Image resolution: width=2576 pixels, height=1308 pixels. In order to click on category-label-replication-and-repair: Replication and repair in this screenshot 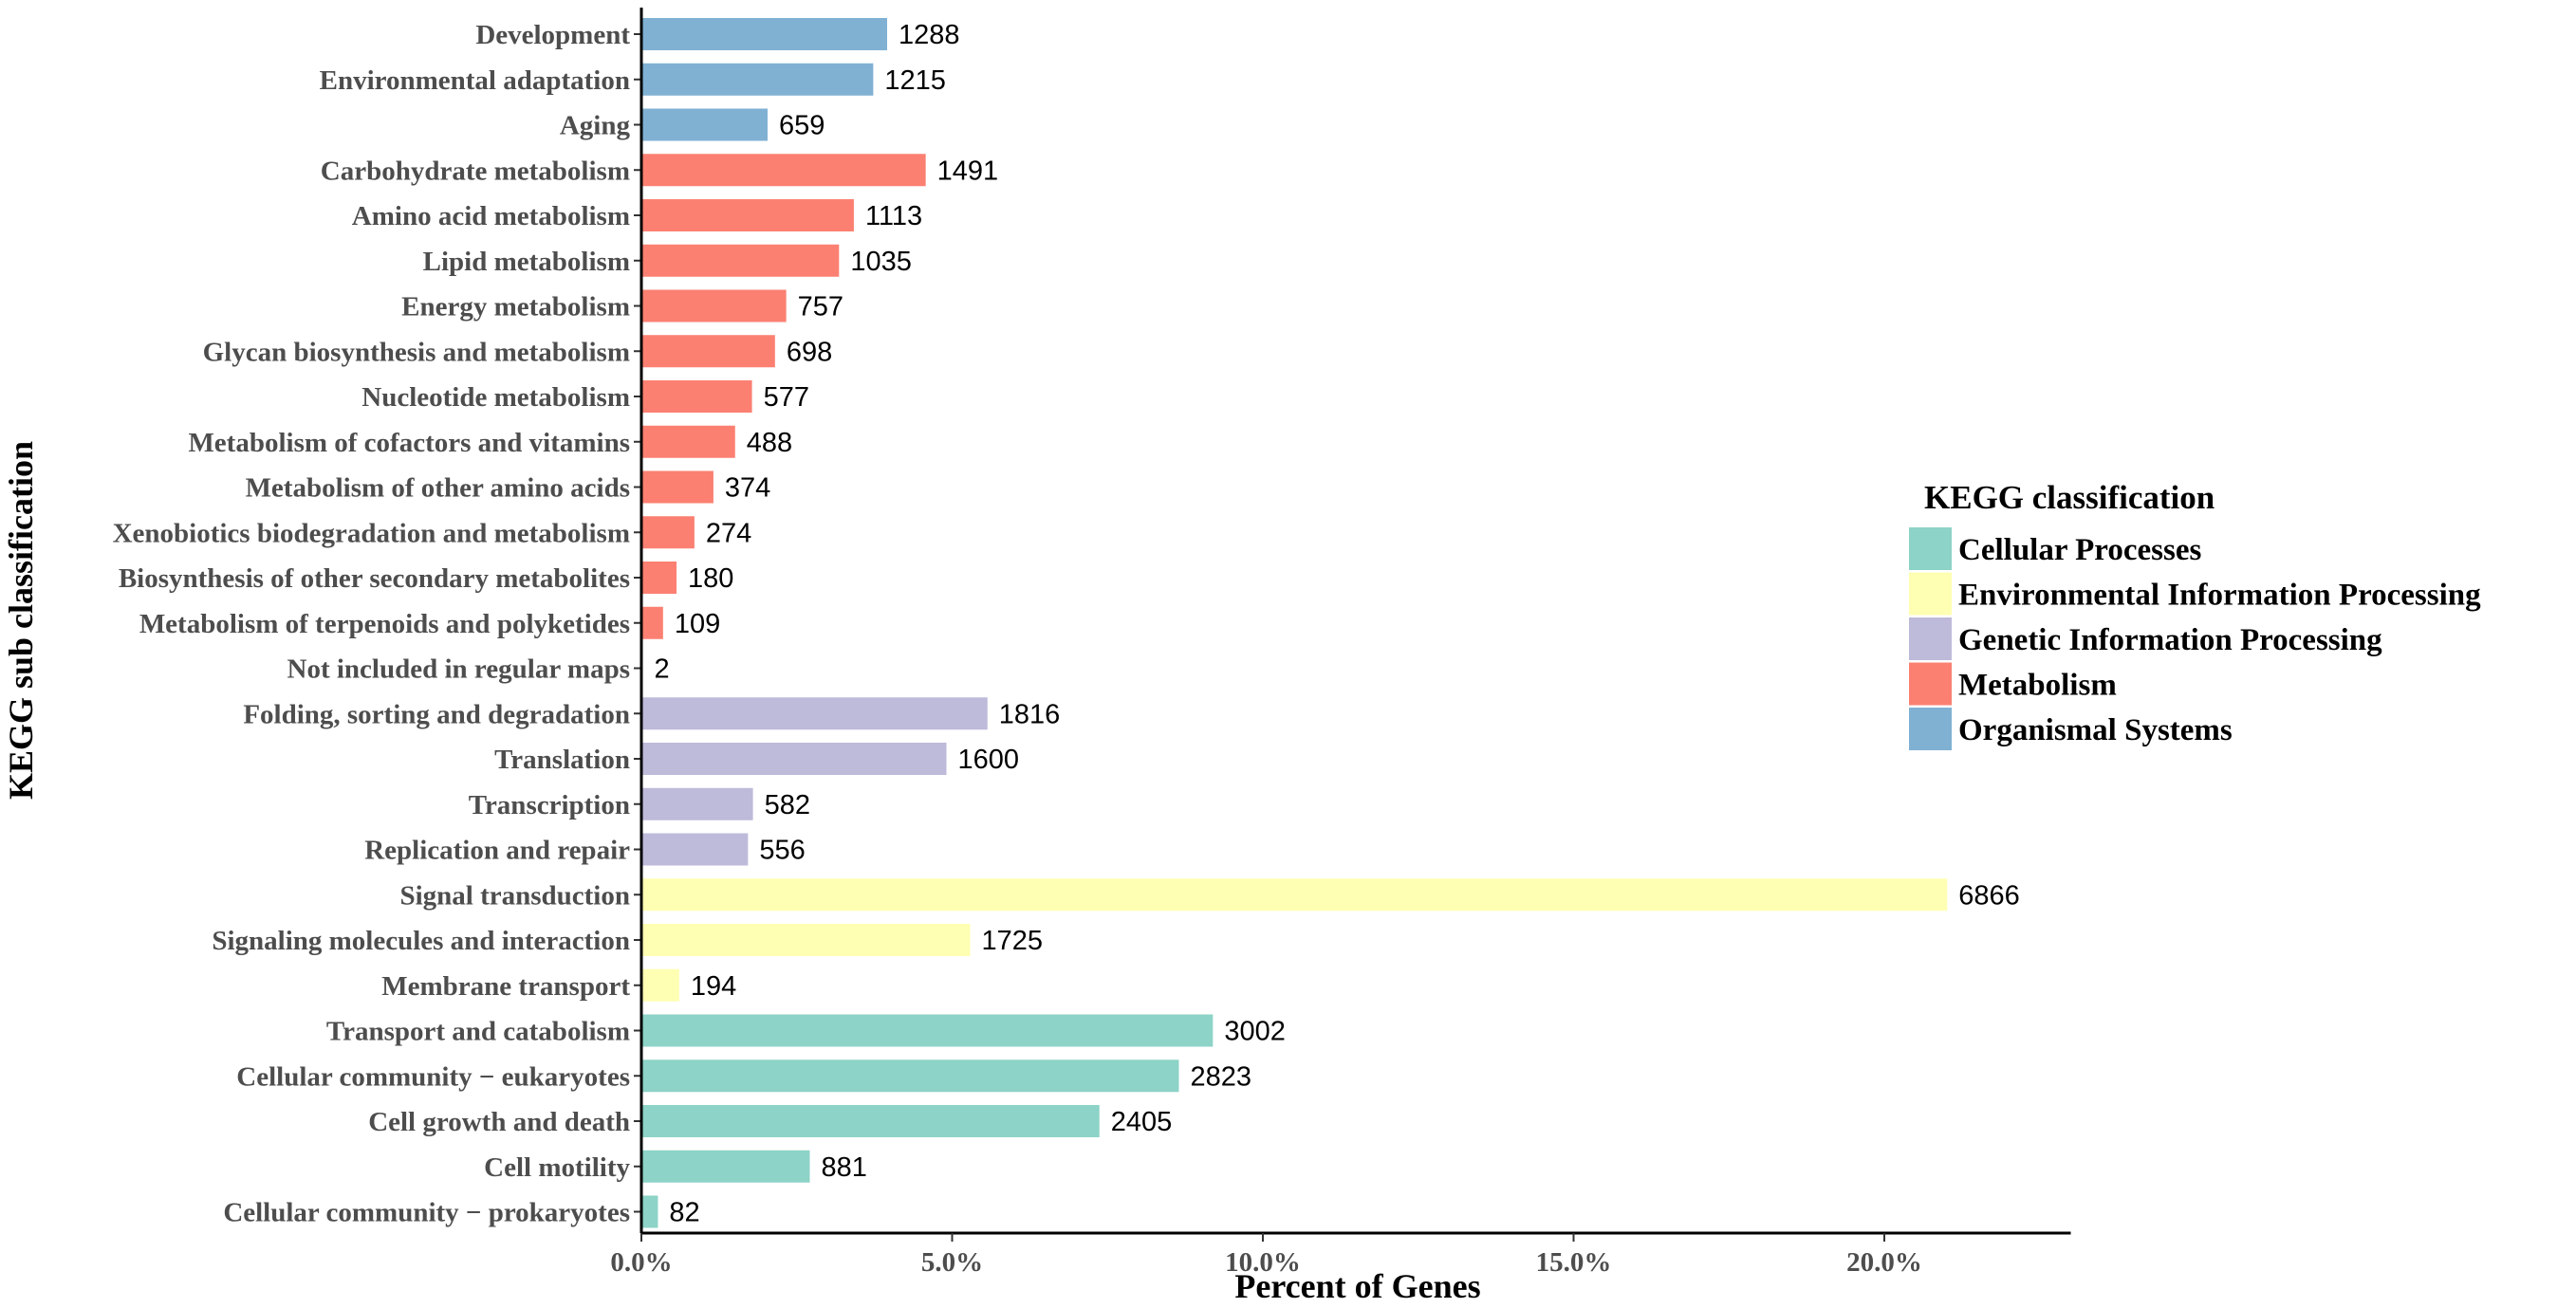, I will do `click(497, 851)`.